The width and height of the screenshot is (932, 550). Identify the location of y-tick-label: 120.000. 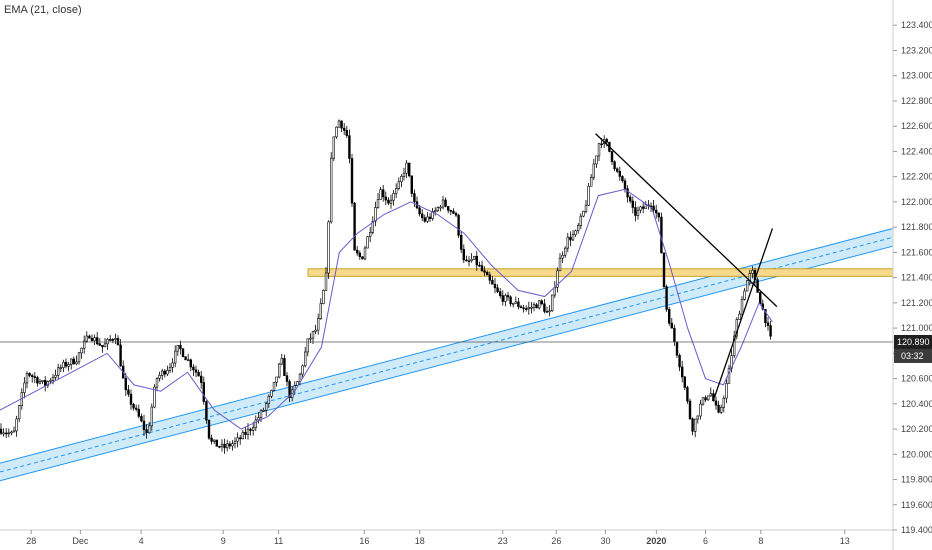
(916, 454).